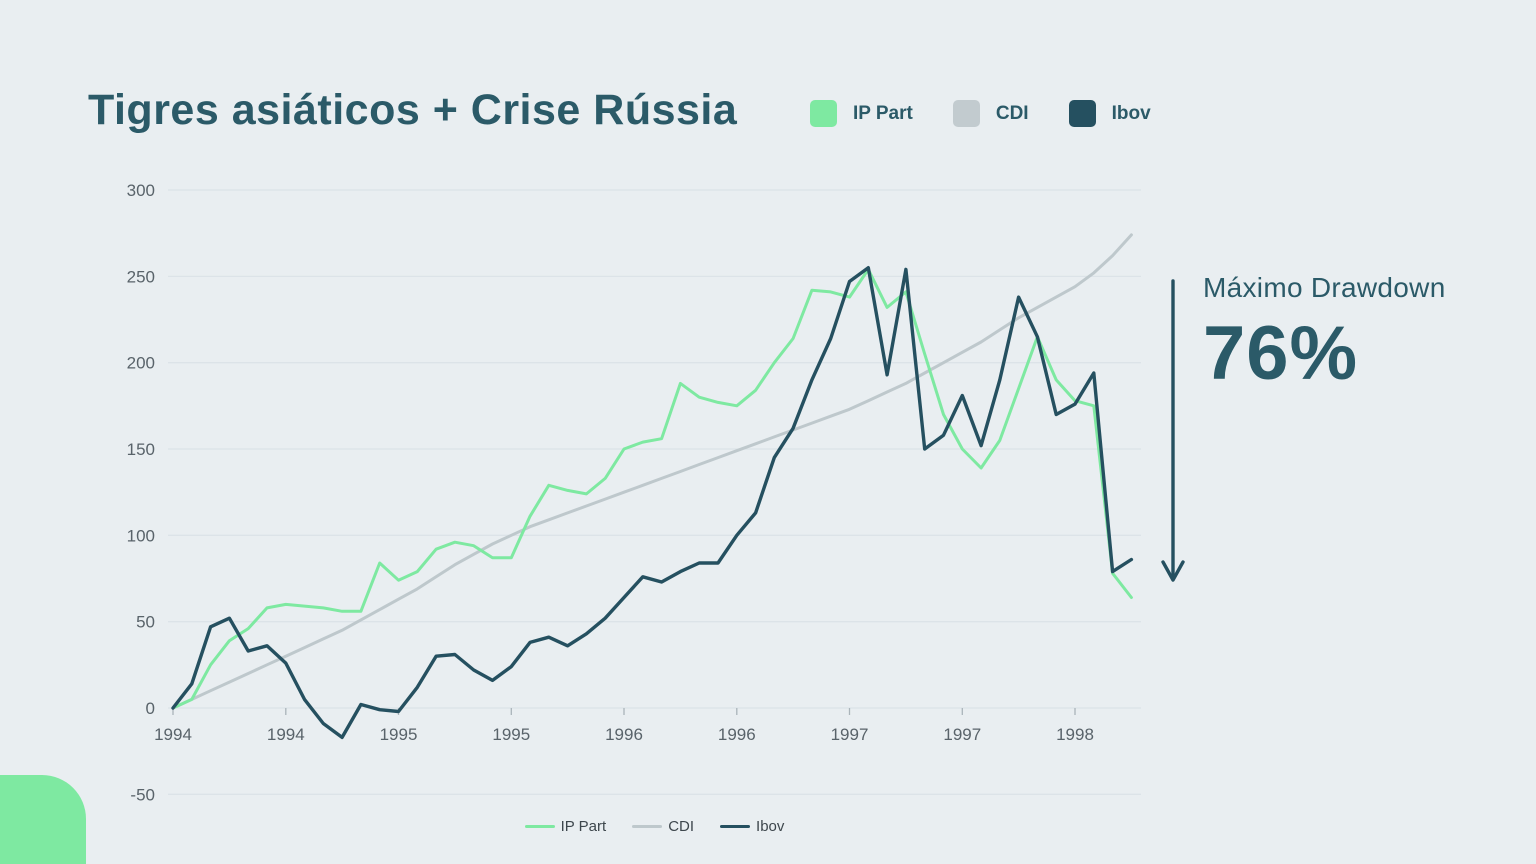 This screenshot has height=864, width=1536. I want to click on corner-decoration, so click(43, 819).